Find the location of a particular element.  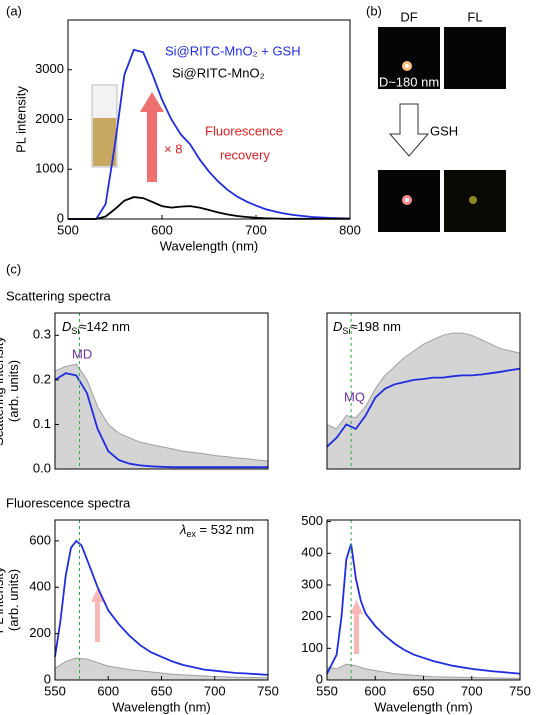

y-tick-label: 300 is located at coordinates (312, 583).